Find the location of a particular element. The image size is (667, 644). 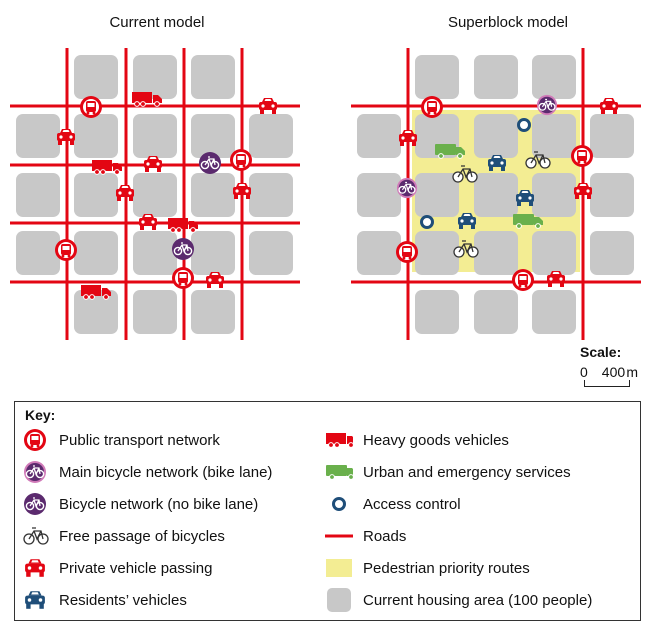

key-title: Key: is located at coordinates (40, 415).